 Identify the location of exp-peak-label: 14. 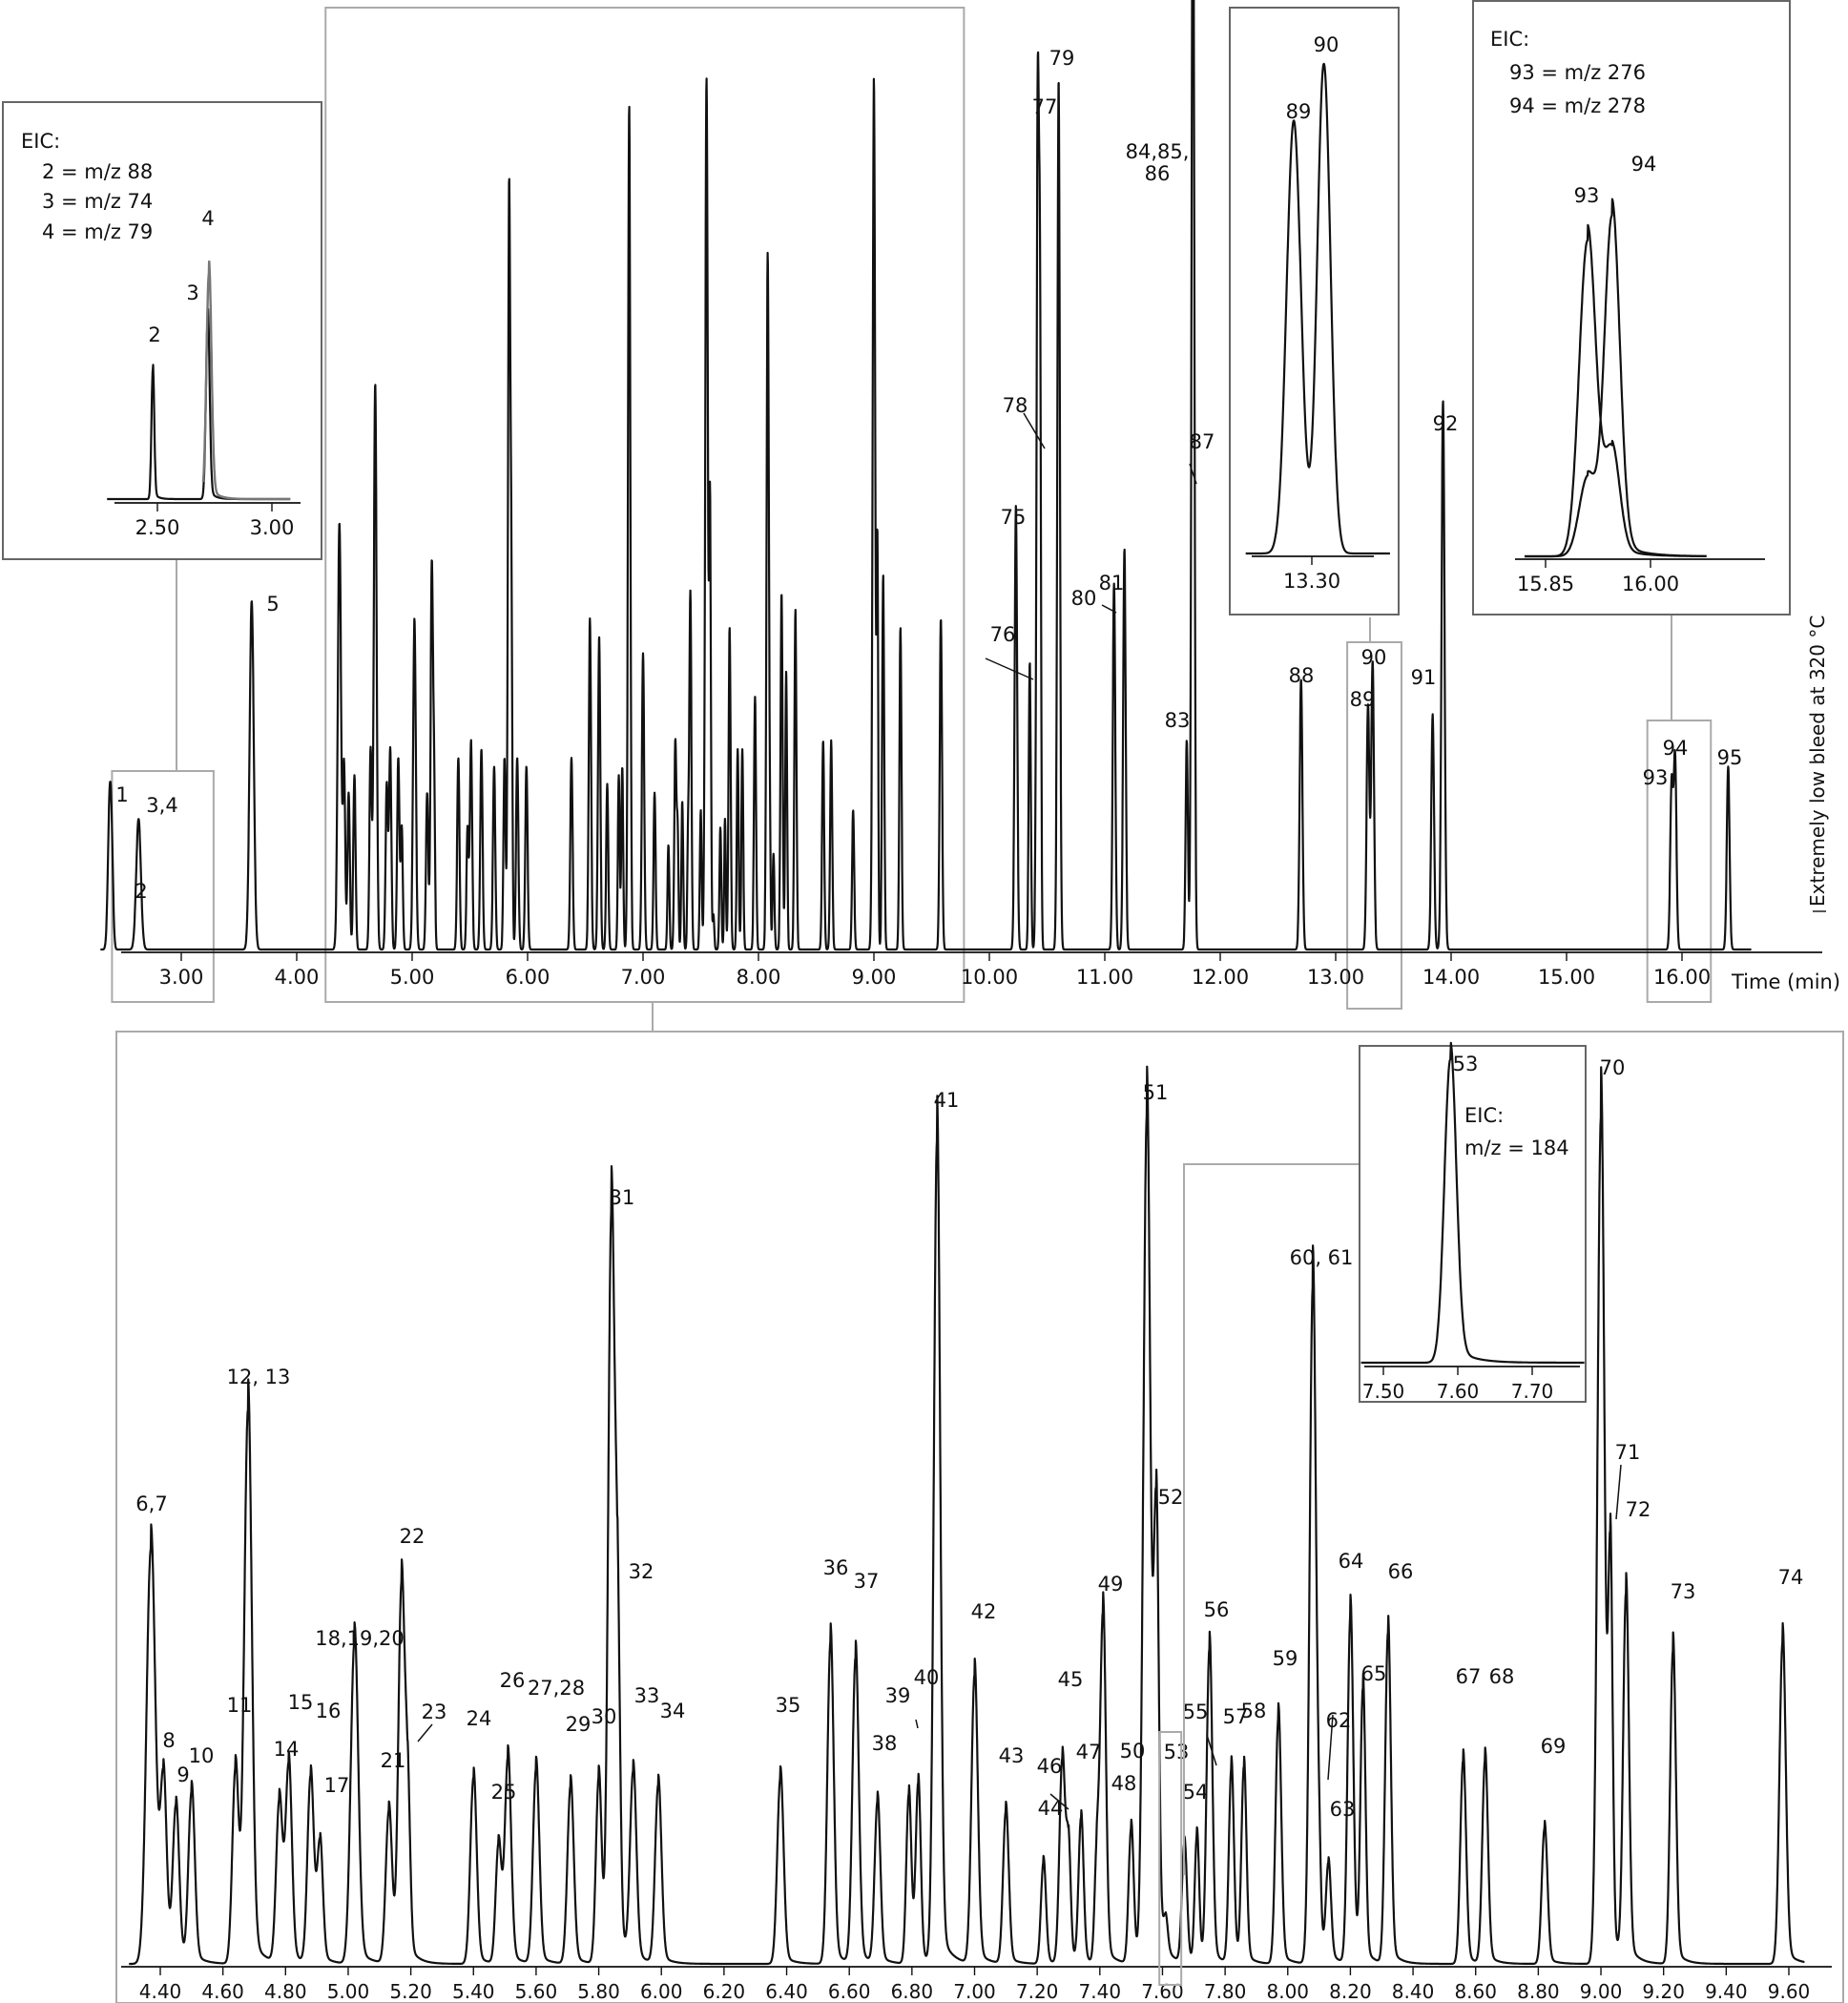
(287, 1749).